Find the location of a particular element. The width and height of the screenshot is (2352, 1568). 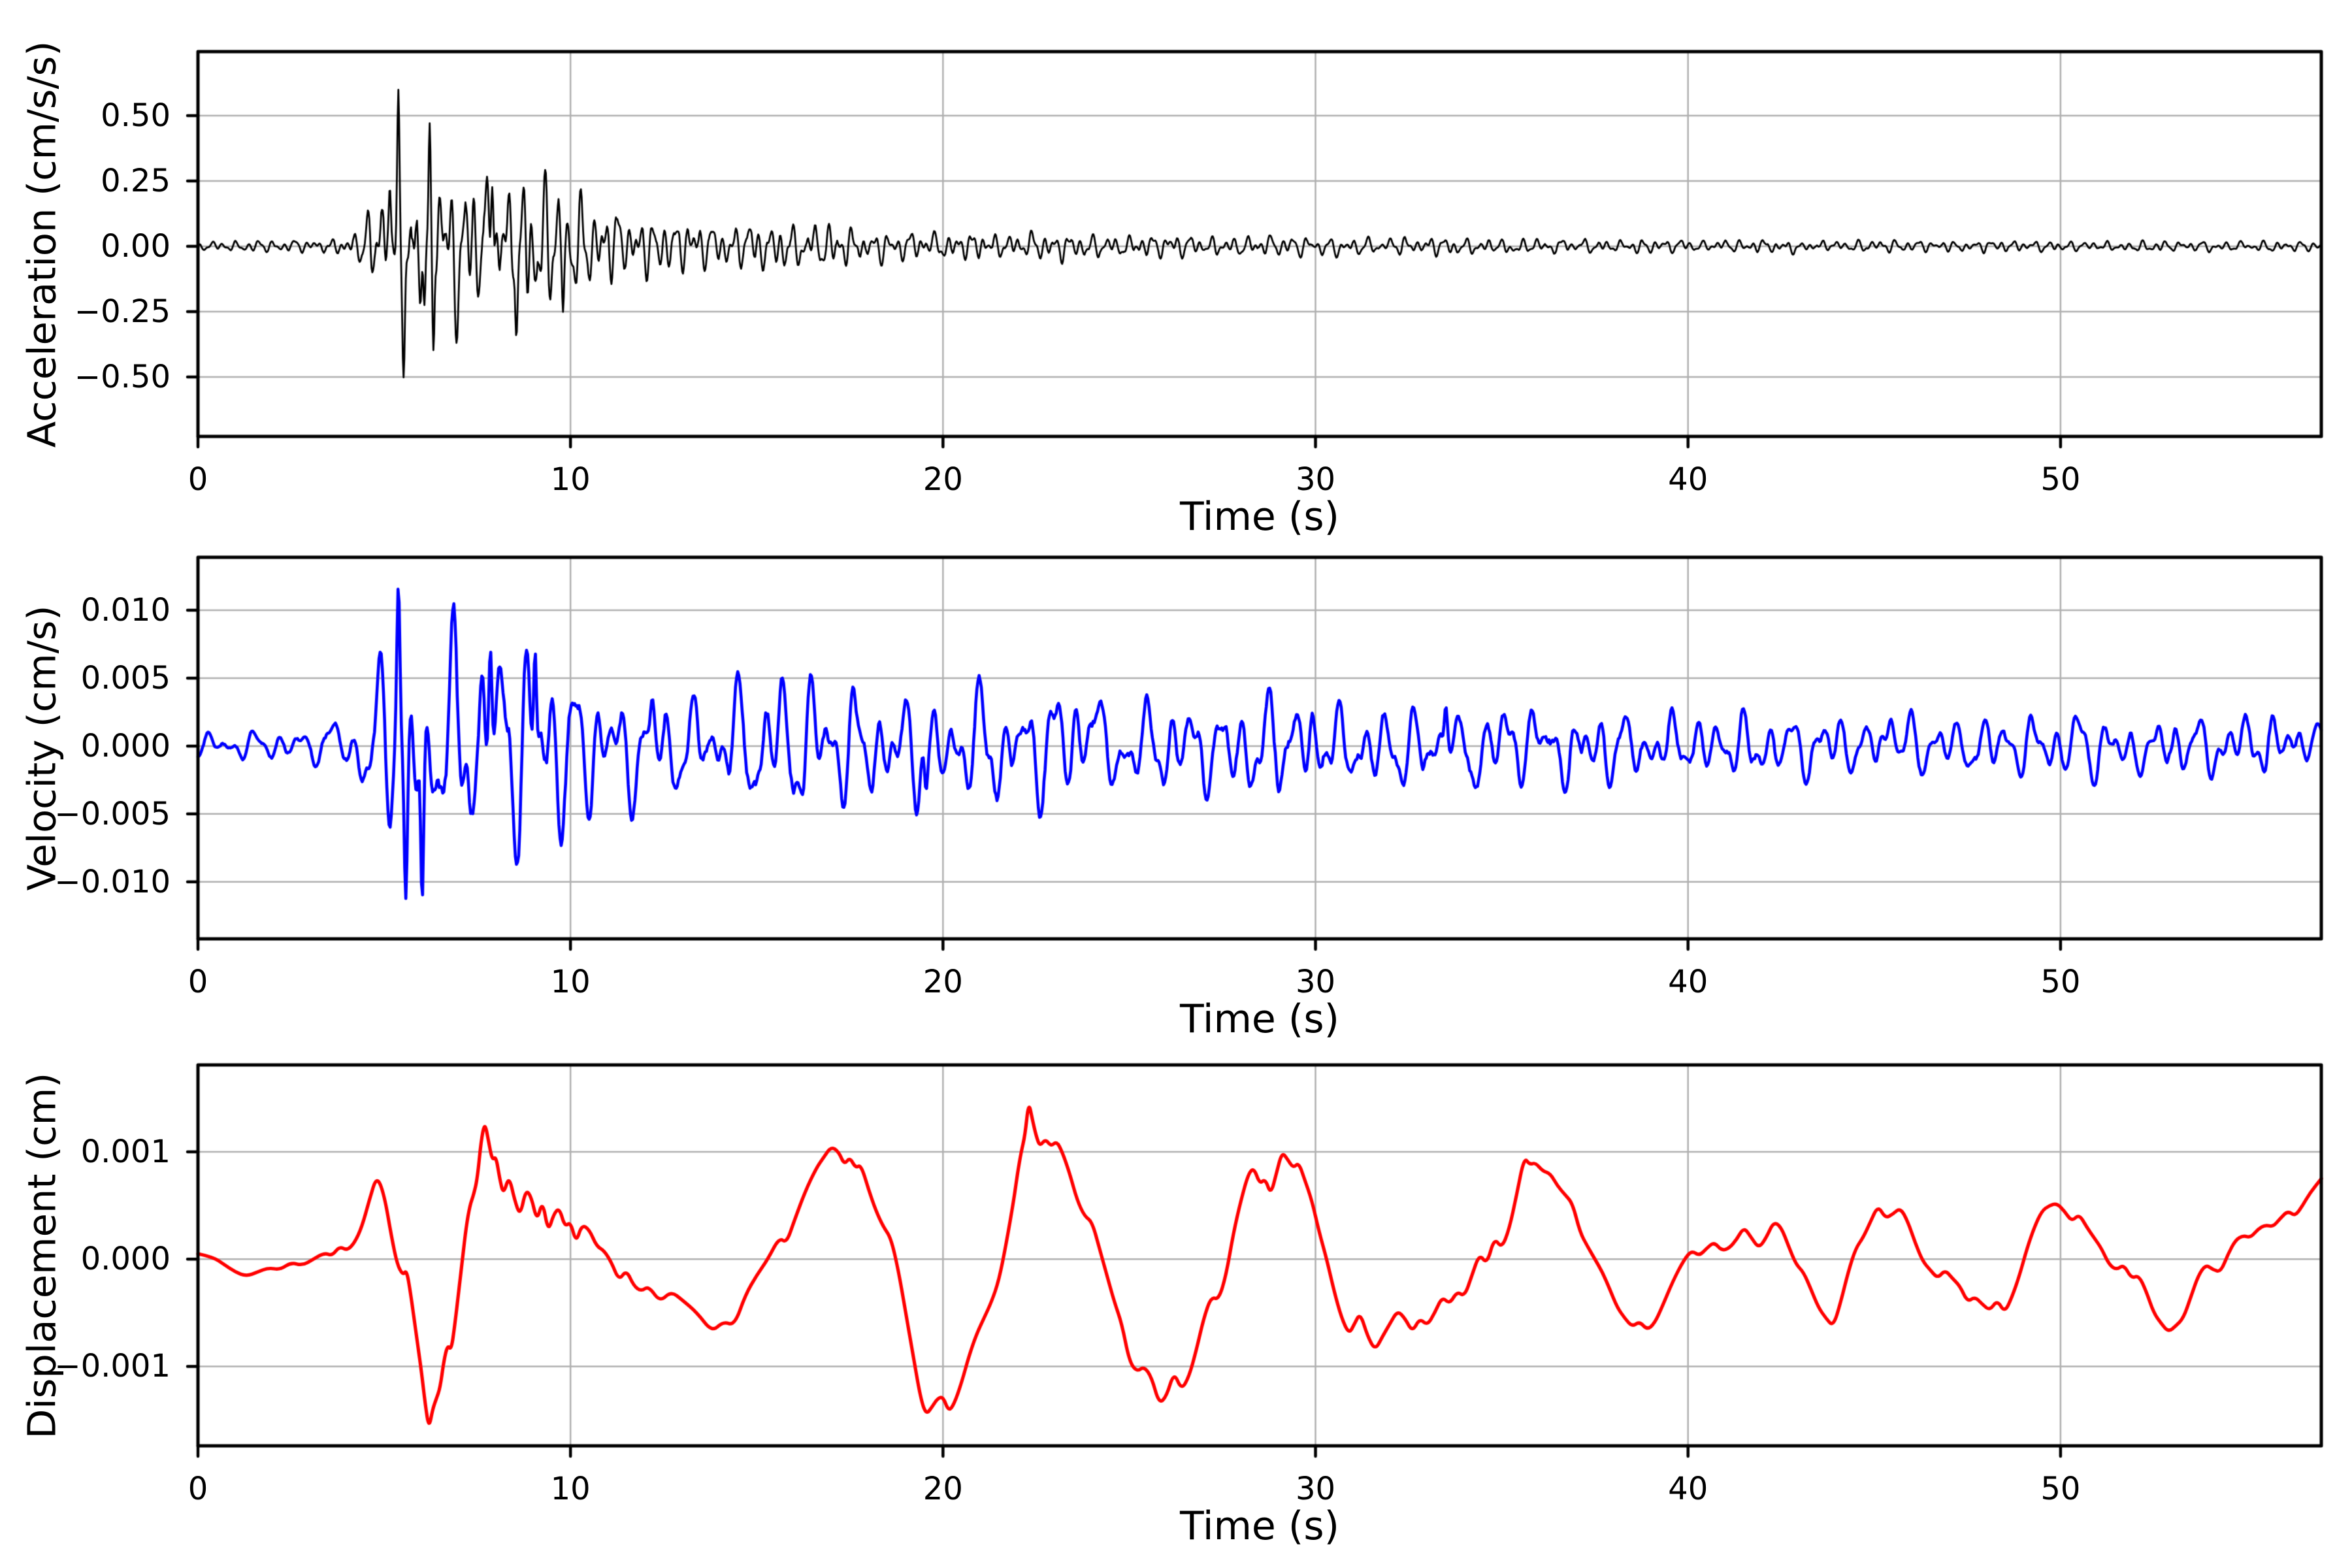

velocity-x-tick-label: 20 is located at coordinates (943, 982).